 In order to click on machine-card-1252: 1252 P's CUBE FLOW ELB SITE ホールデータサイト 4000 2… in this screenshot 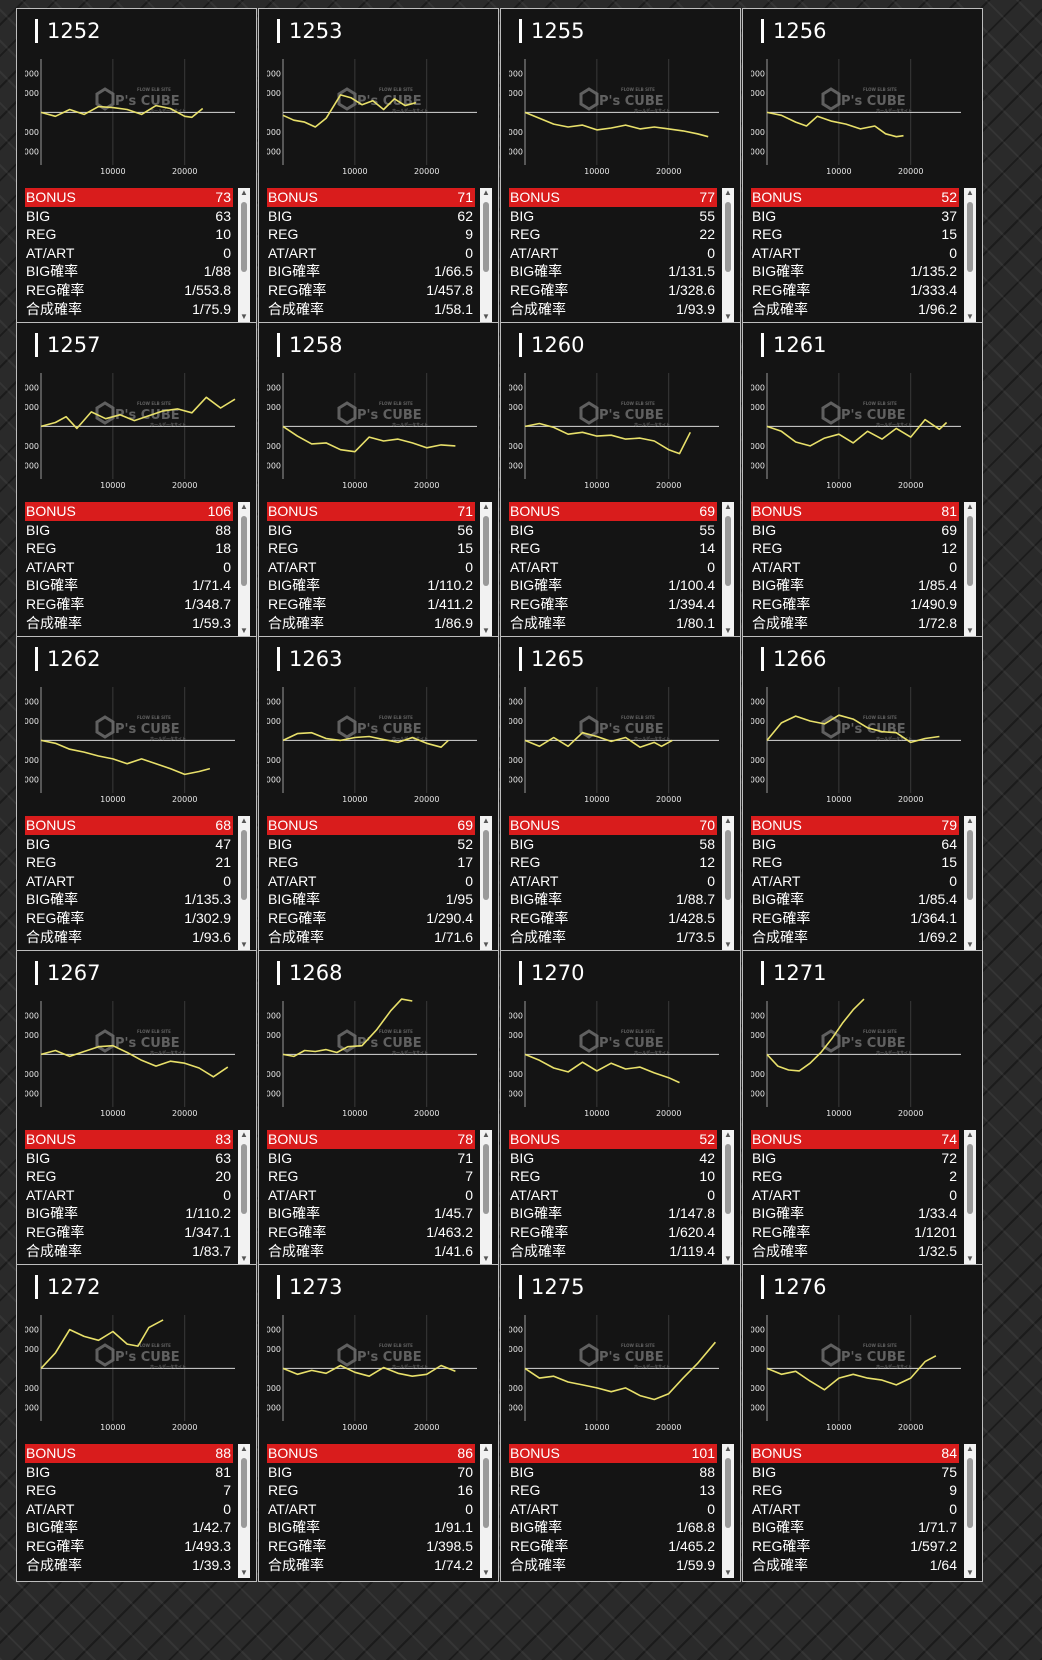, I will do `click(136, 167)`.